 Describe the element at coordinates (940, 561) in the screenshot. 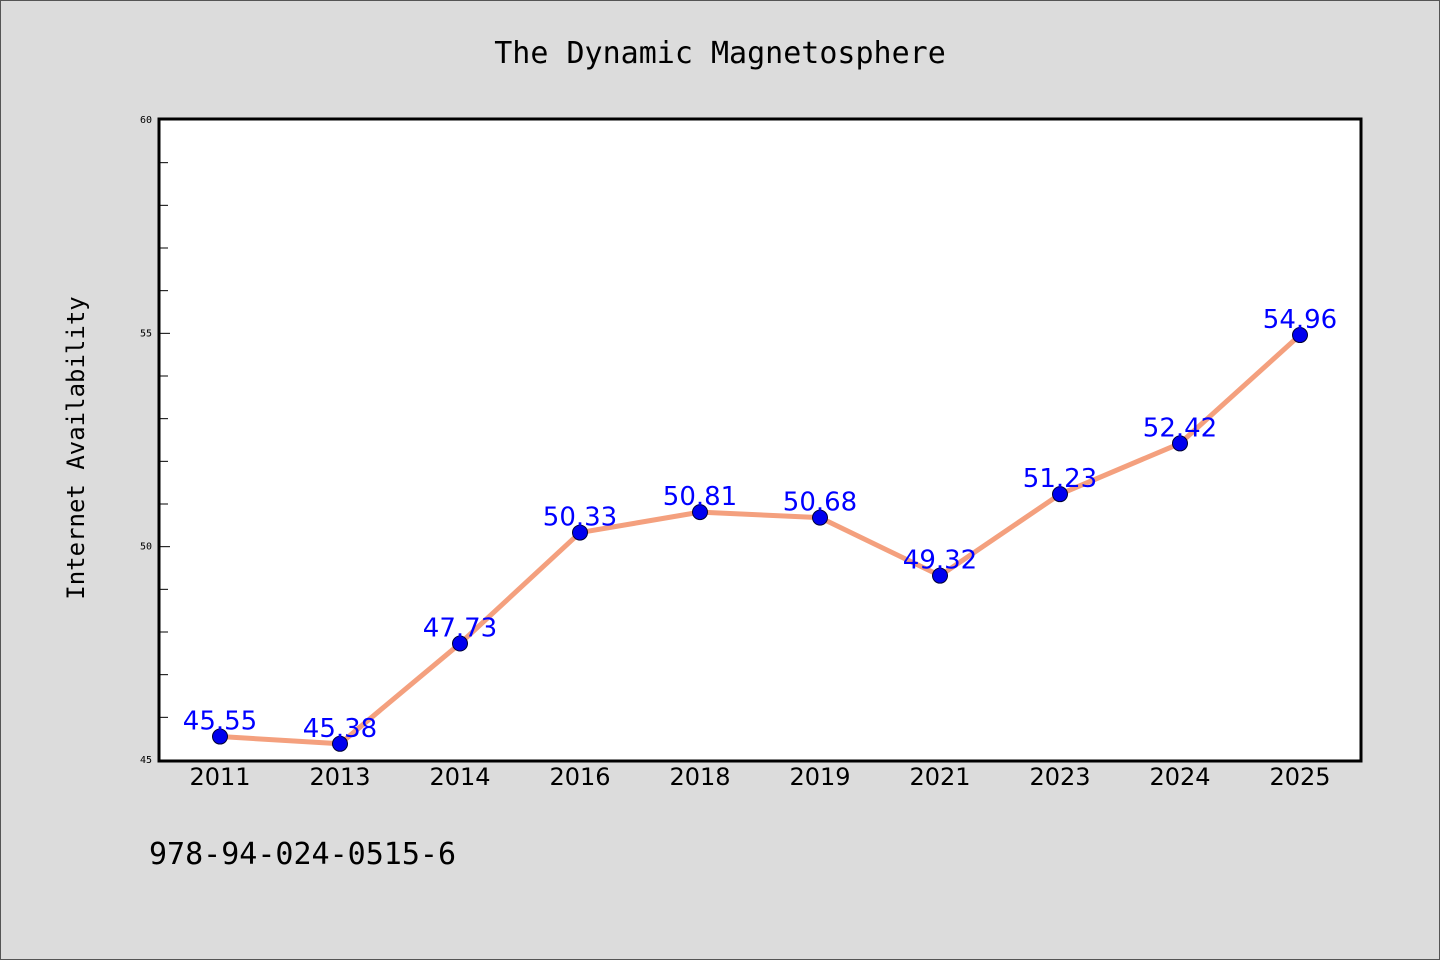

I see `data-label: 49.32` at that location.